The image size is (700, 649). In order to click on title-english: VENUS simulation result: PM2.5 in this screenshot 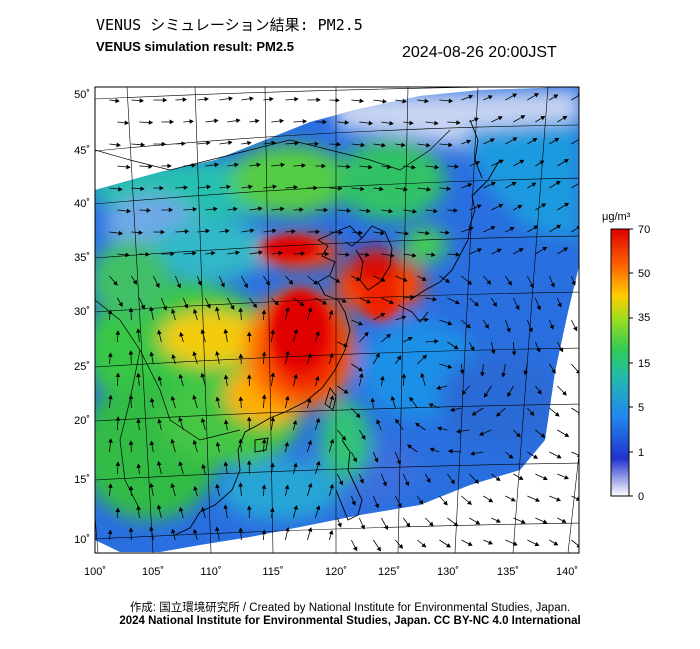, I will do `click(195, 46)`.